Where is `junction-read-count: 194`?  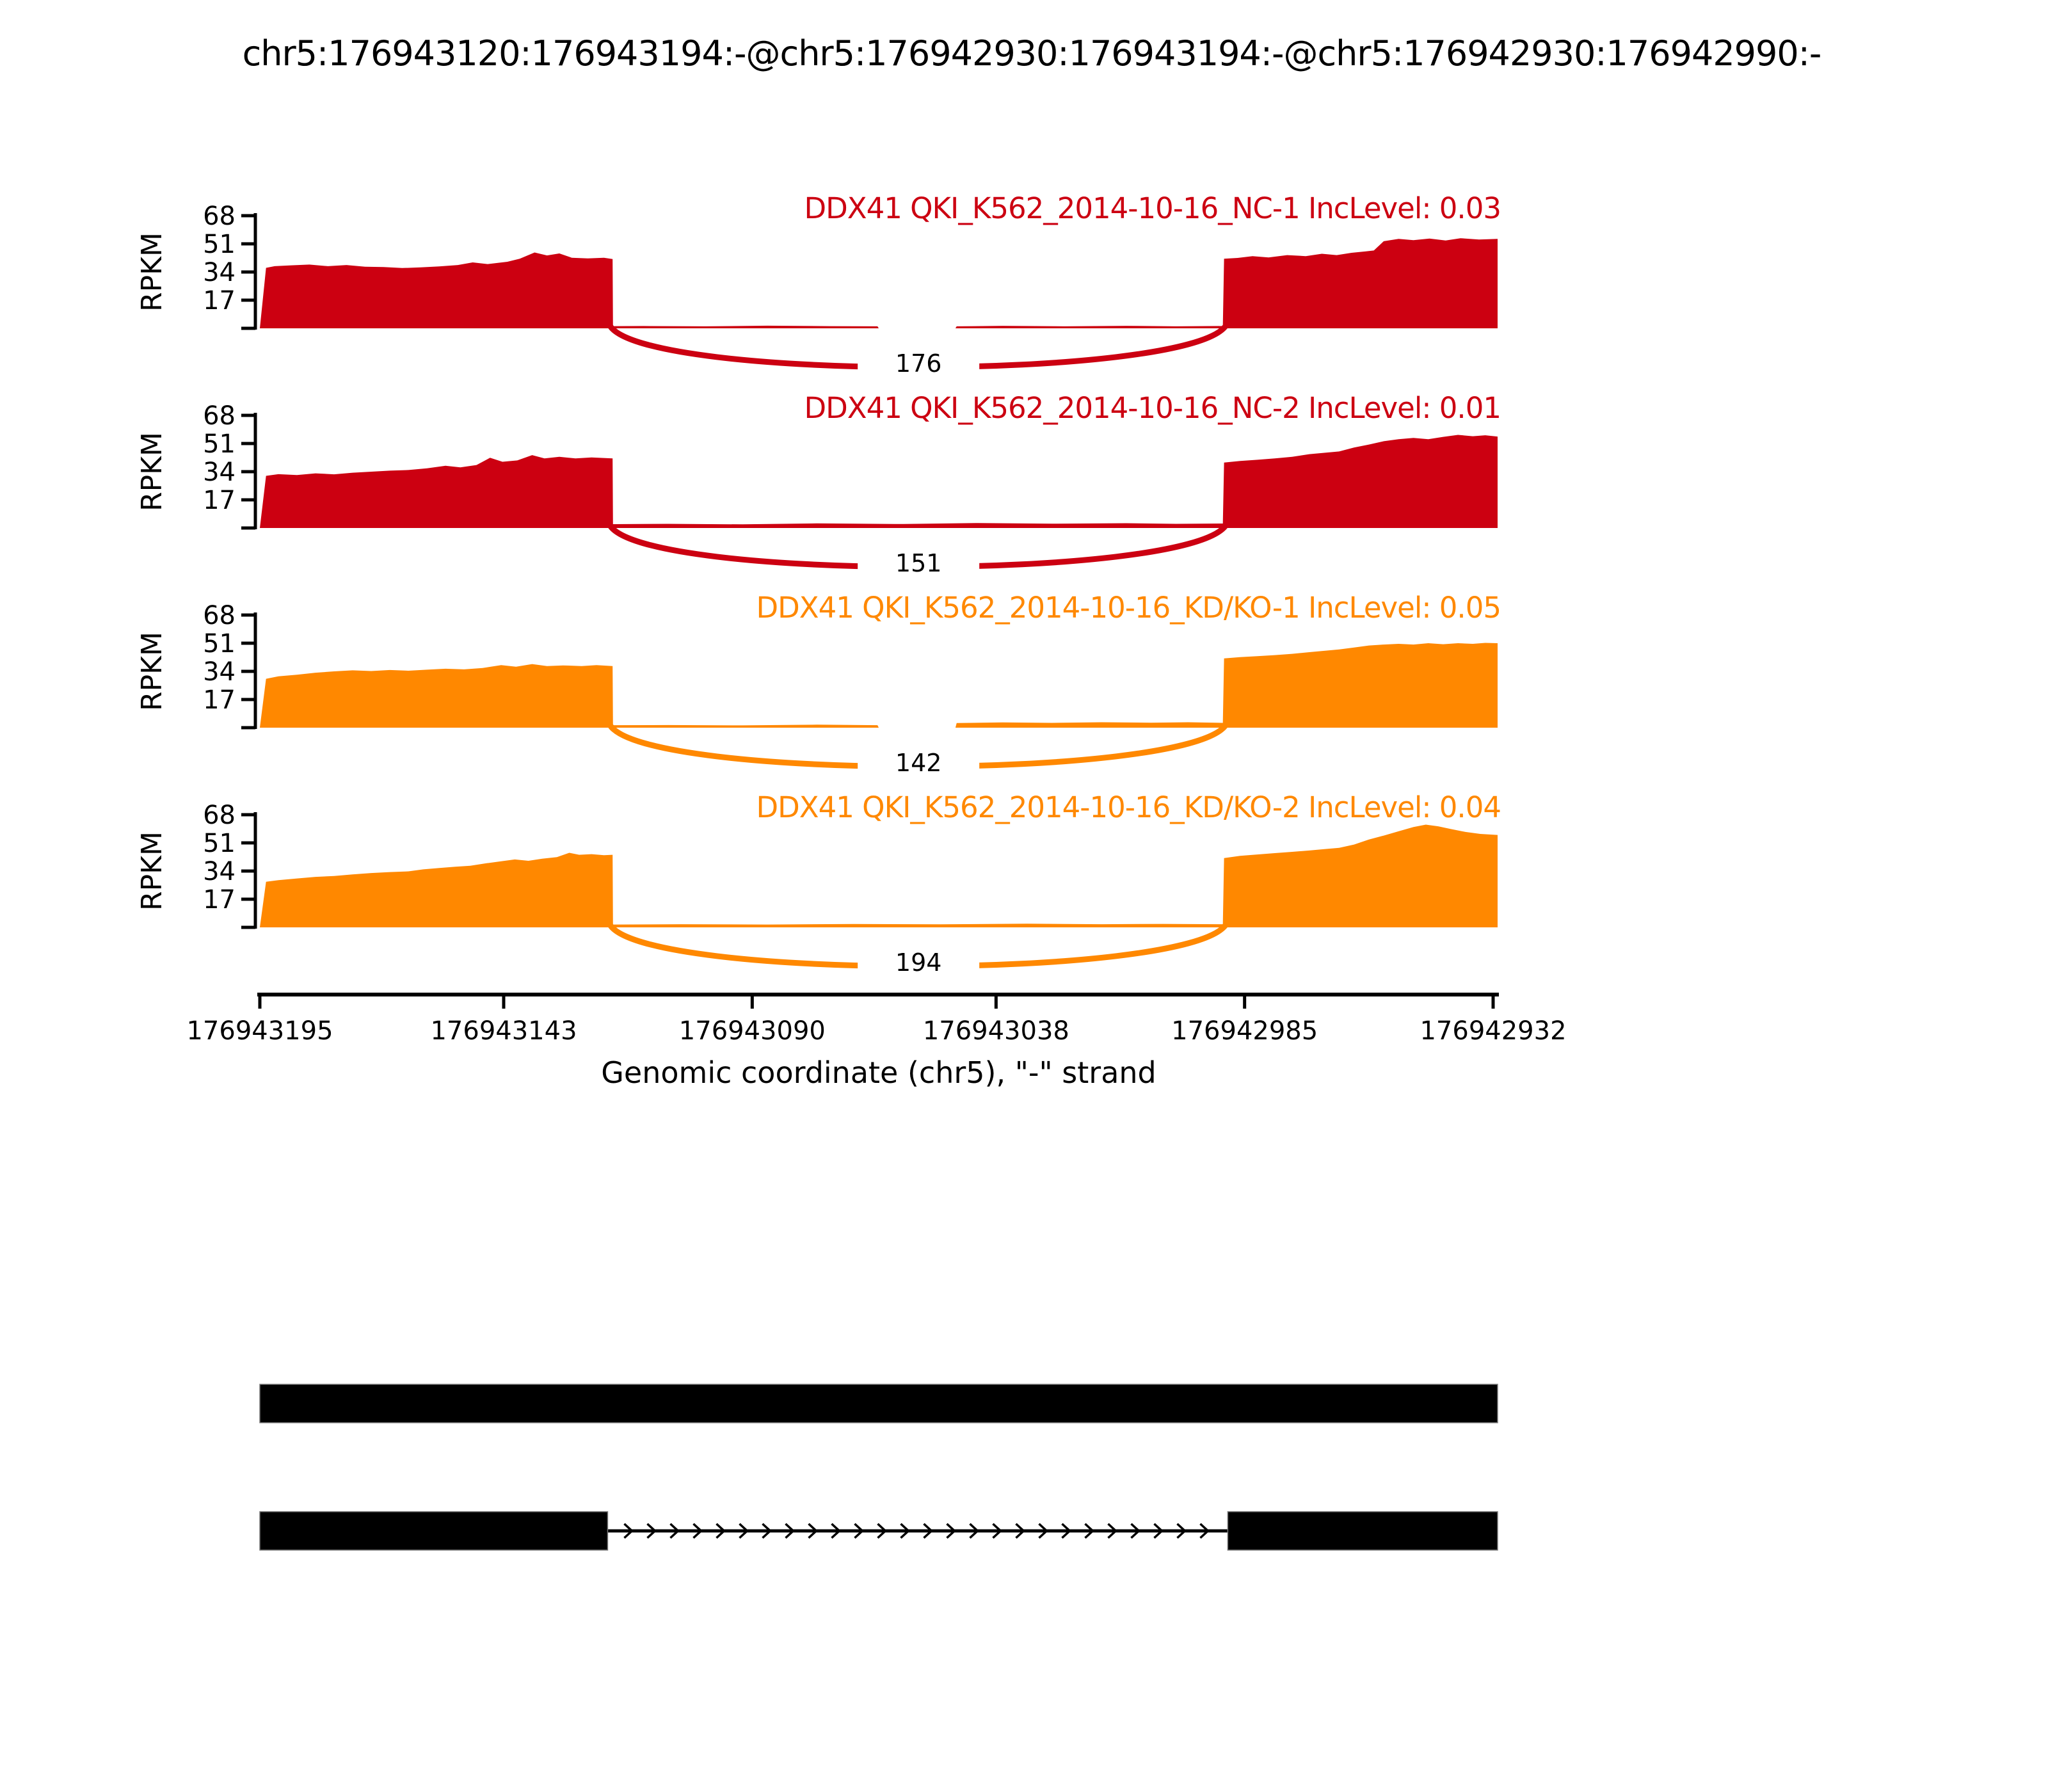
junction-read-count: 194 is located at coordinates (918, 962).